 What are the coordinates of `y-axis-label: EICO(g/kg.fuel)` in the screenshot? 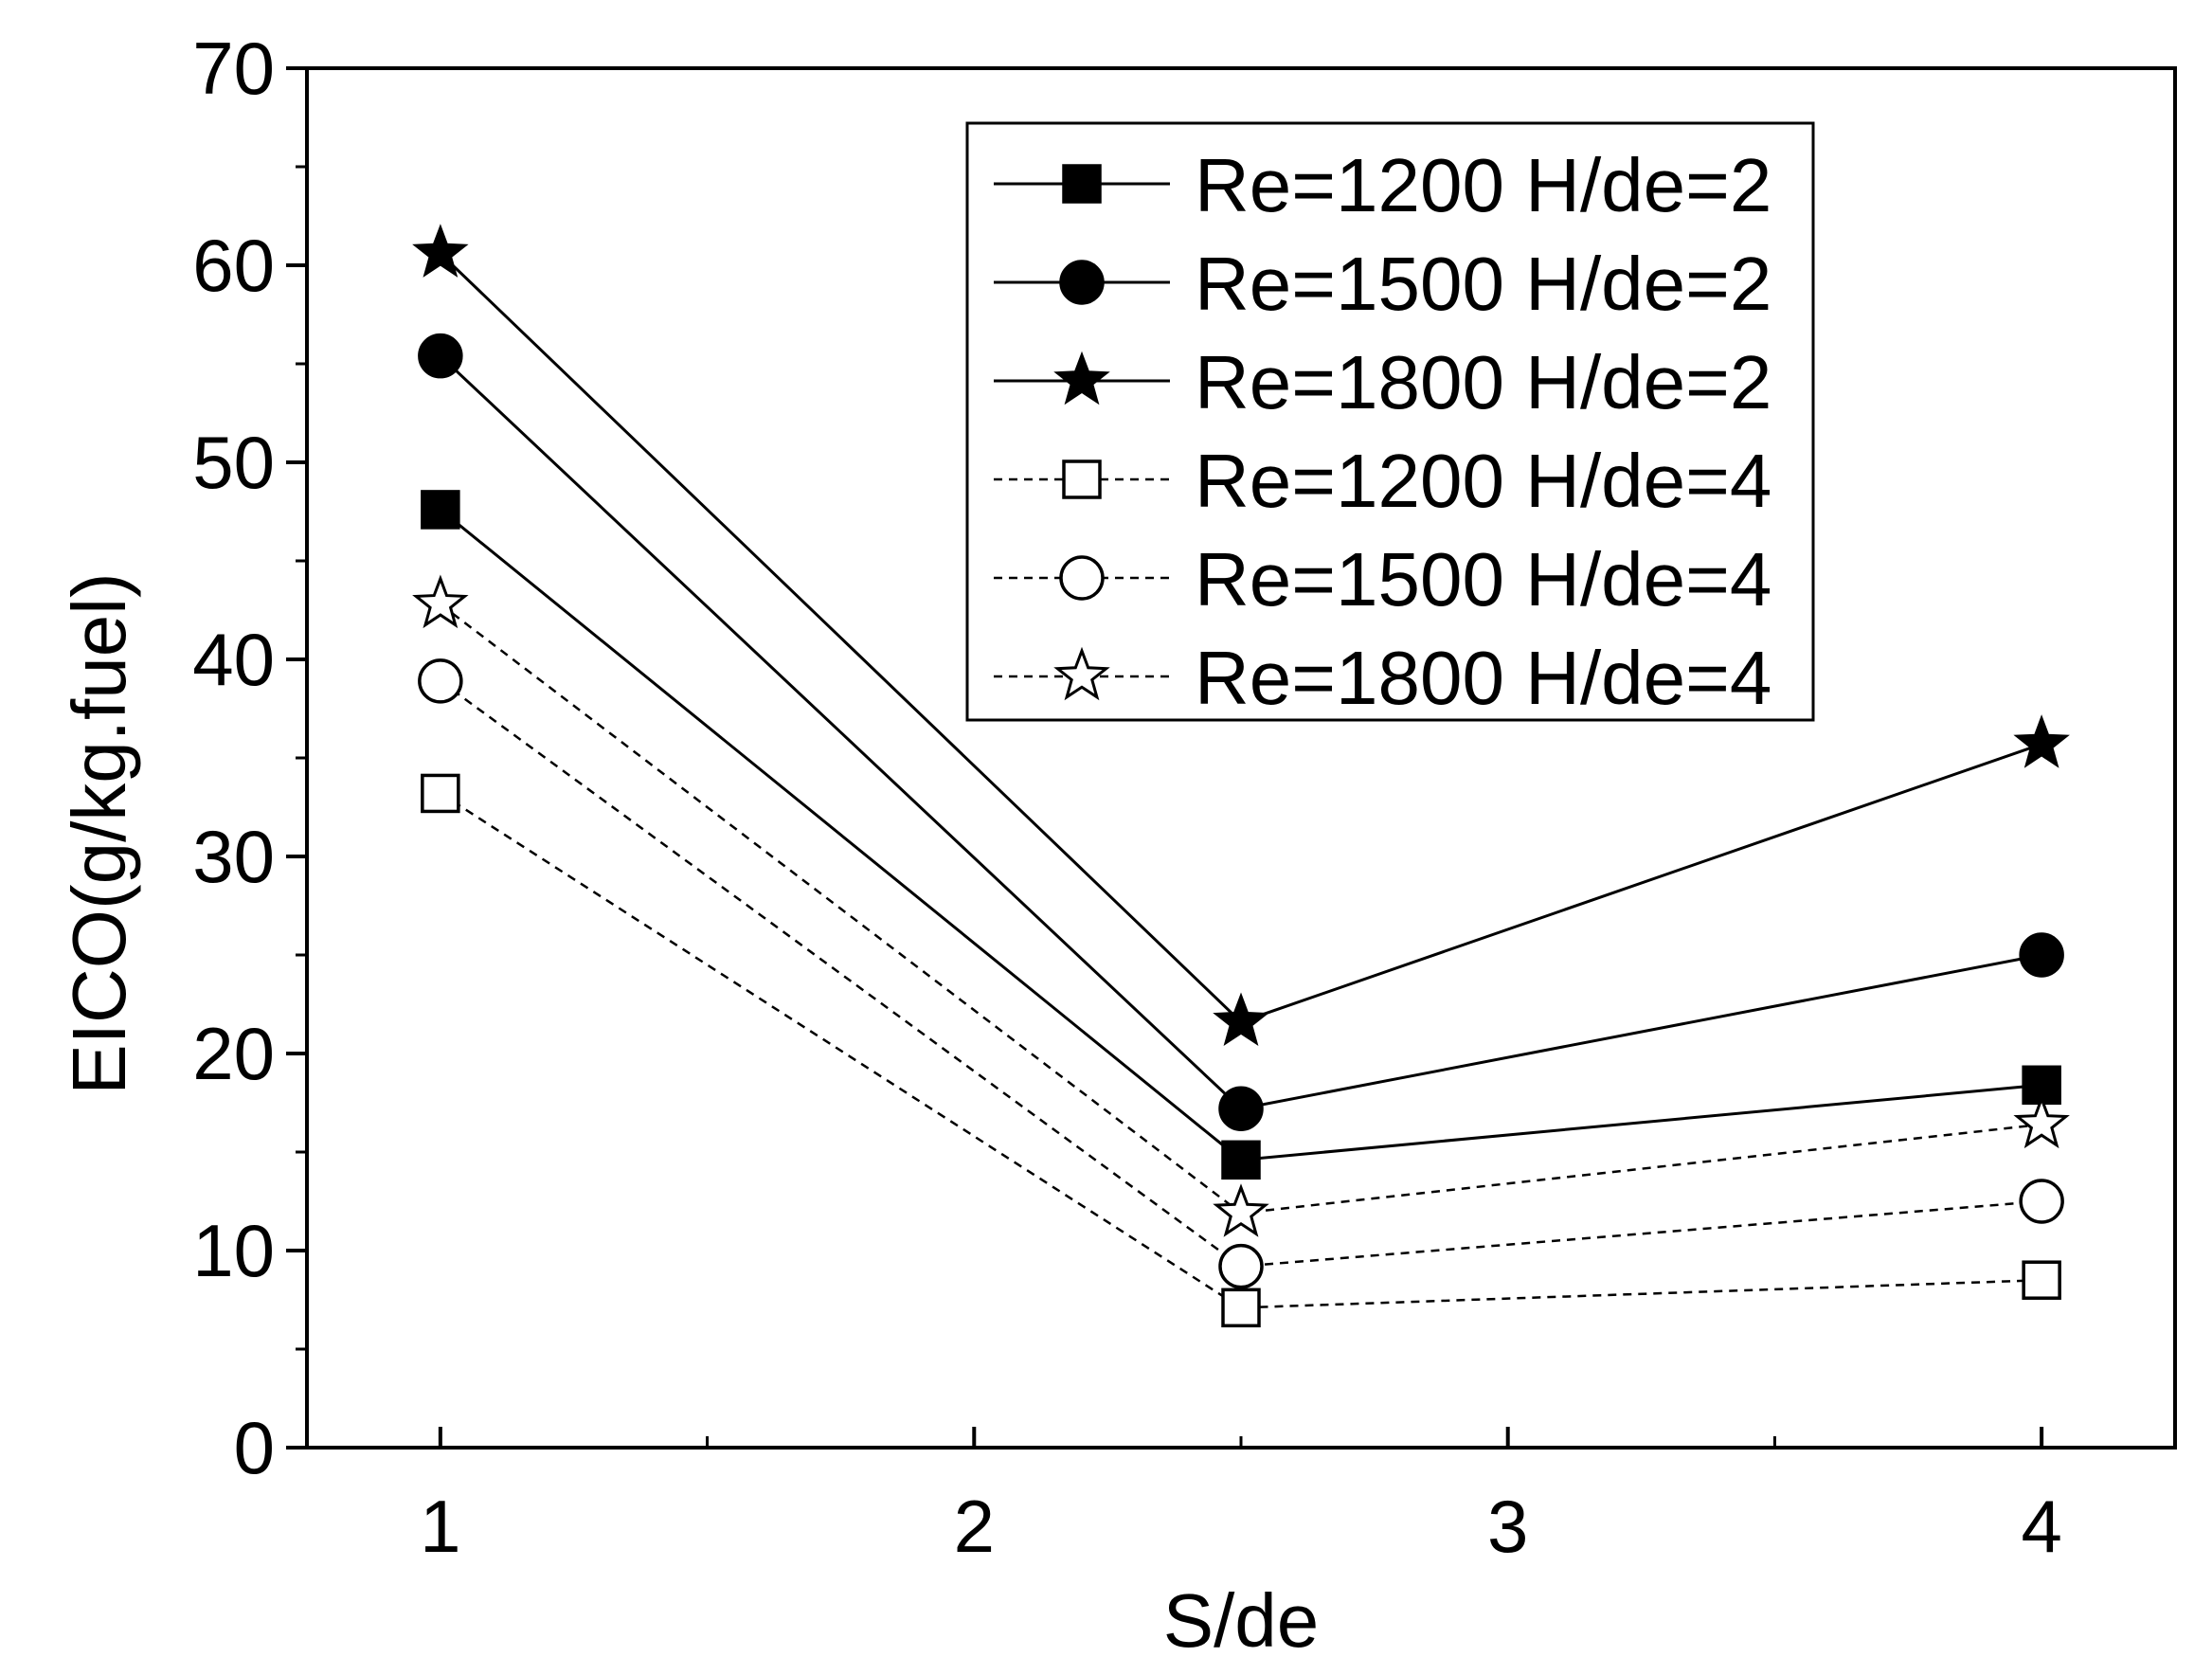 It's located at (99, 833).